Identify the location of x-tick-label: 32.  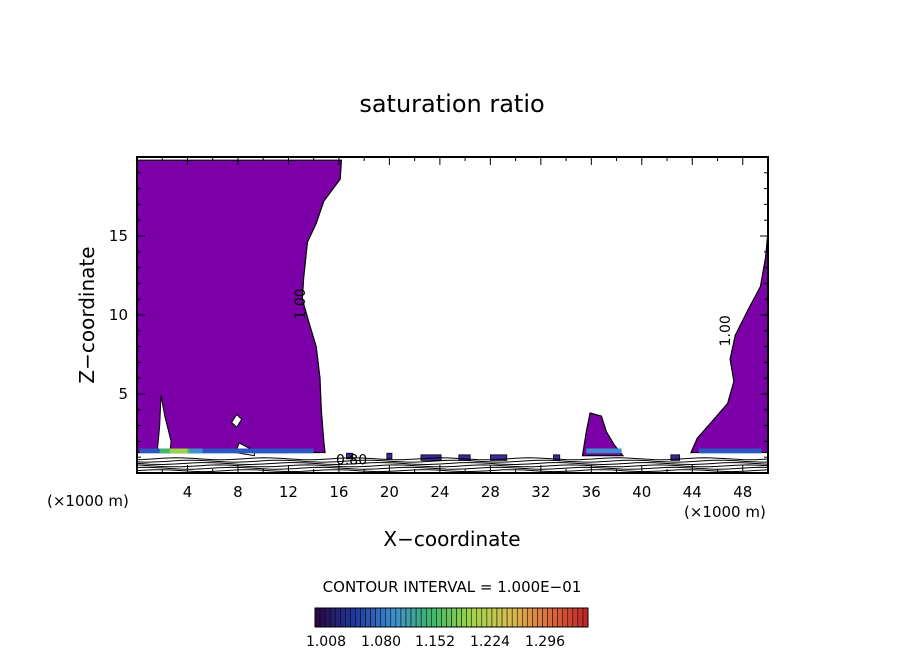
(540, 492).